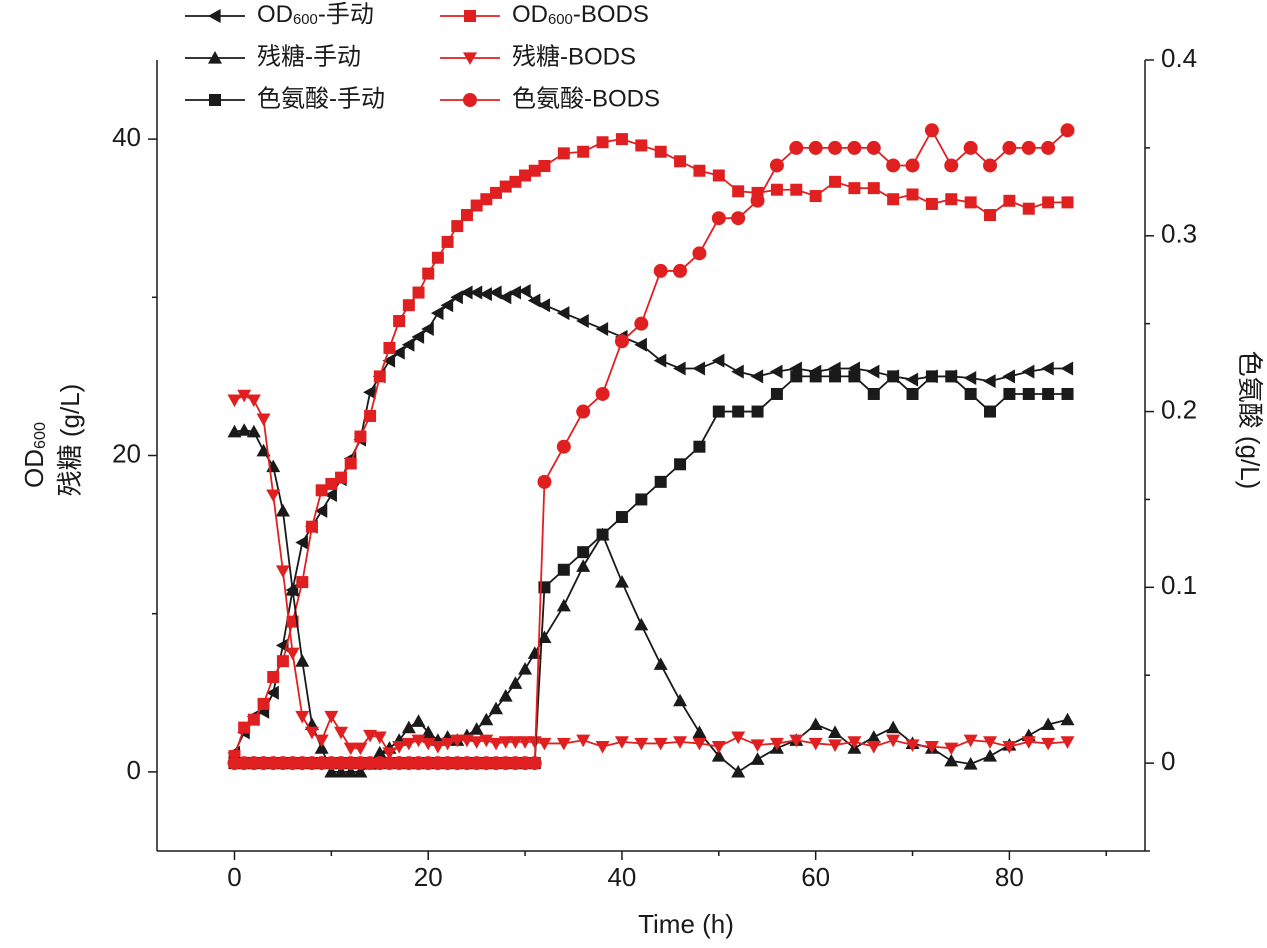 The width and height of the screenshot is (1267, 948). What do you see at coordinates (574, 56) in the screenshot?
I see `legend-label: 残糖-BODS` at bounding box center [574, 56].